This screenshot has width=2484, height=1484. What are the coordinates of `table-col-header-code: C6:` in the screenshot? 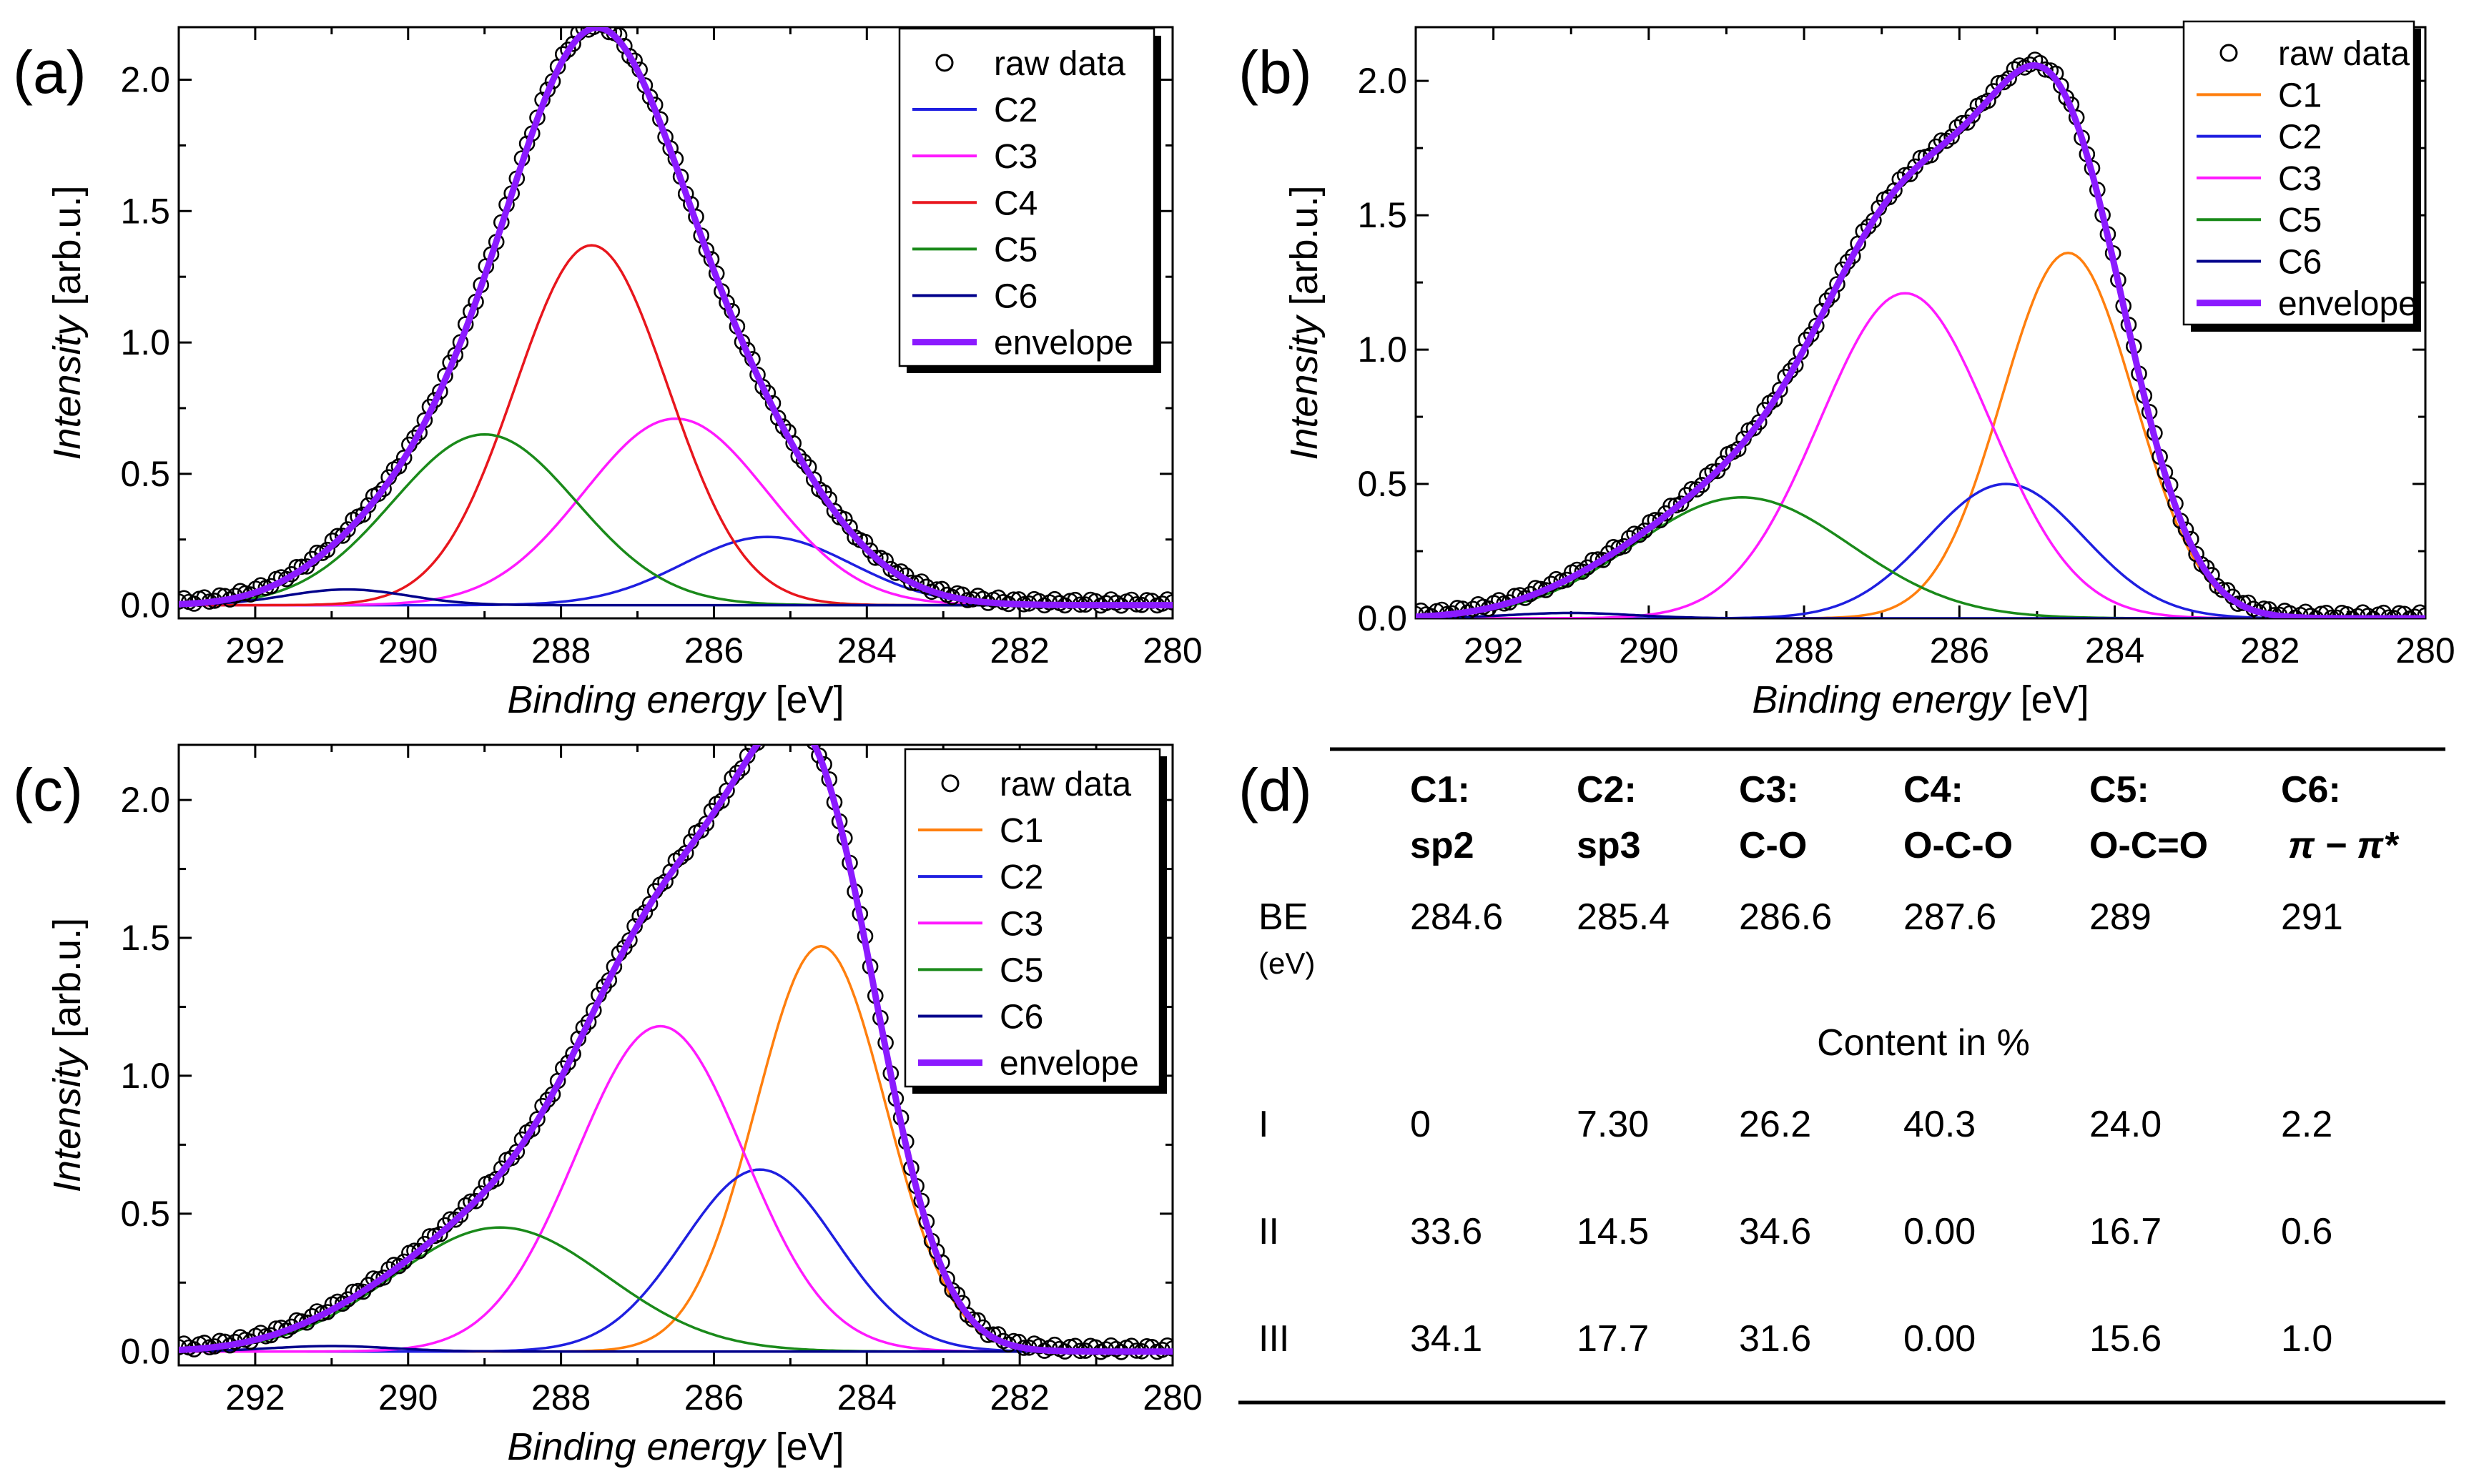 It's located at (2311, 790).